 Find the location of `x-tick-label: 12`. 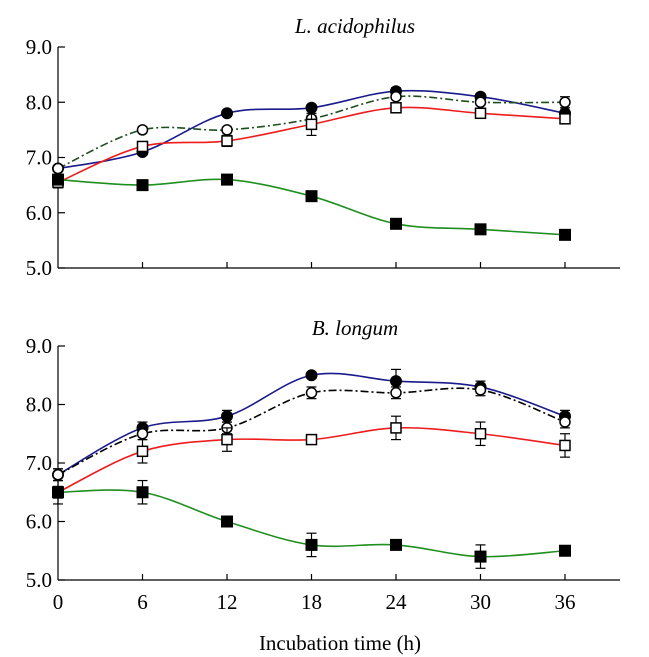

x-tick-label: 12 is located at coordinates (227, 602).